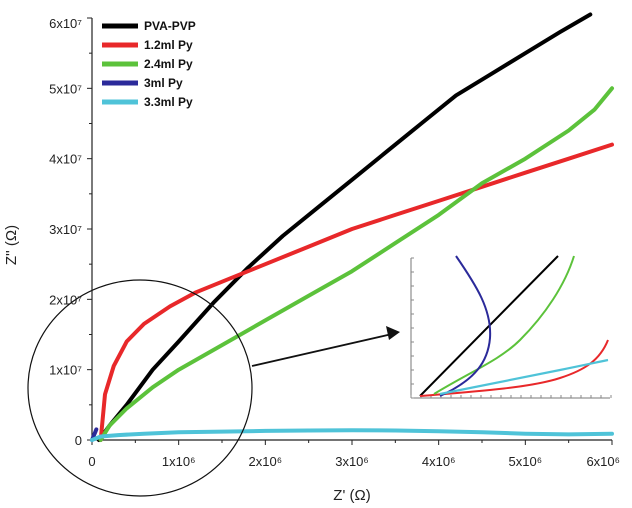 The image size is (632, 508). I want to click on x-axis-title: Z' (Ω), so click(351, 495).